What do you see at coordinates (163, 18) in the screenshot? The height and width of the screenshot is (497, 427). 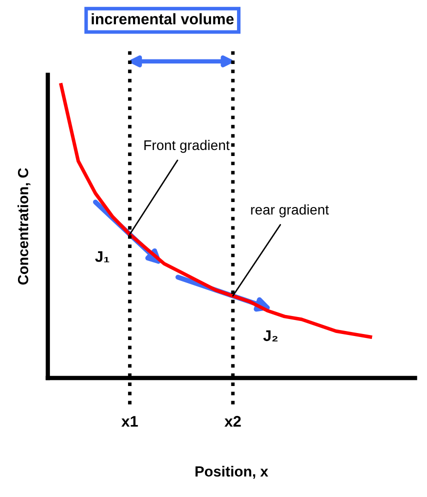 I see `text: incremental volume` at bounding box center [163, 18].